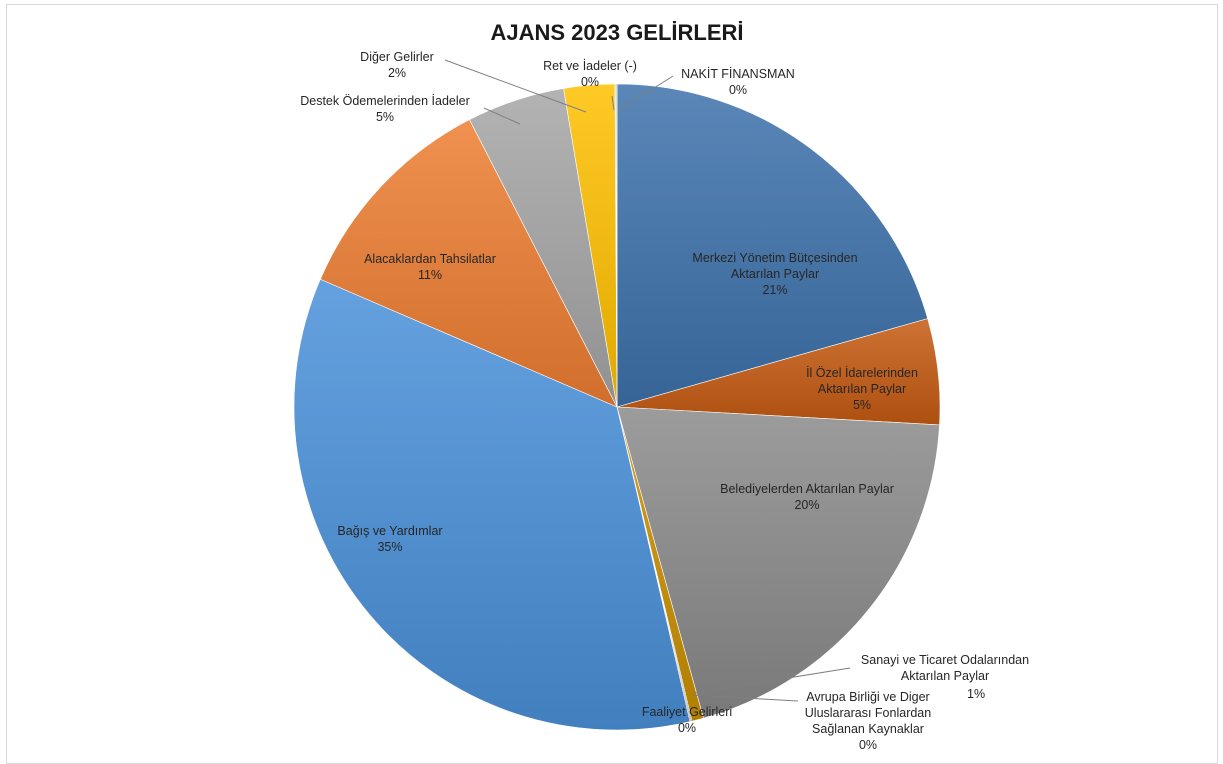 The image size is (1223, 764). I want to click on slice-percent-label: 1%, so click(976, 694).